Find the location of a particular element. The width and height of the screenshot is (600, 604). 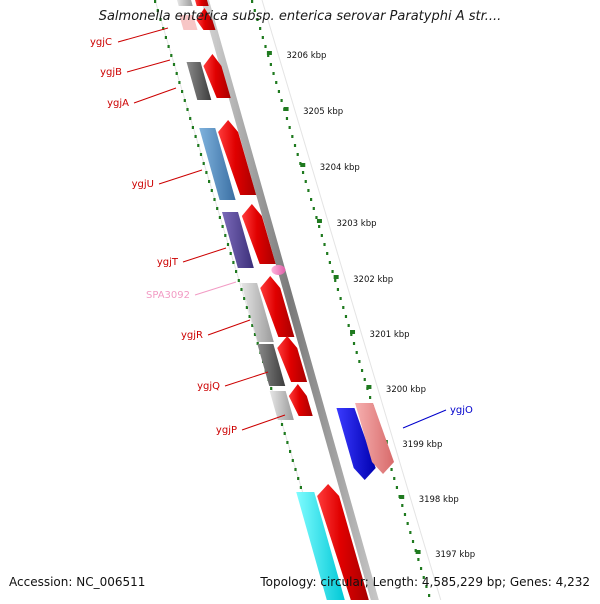

accession-label: Accession: NC_006511 is located at coordinates (77, 582).